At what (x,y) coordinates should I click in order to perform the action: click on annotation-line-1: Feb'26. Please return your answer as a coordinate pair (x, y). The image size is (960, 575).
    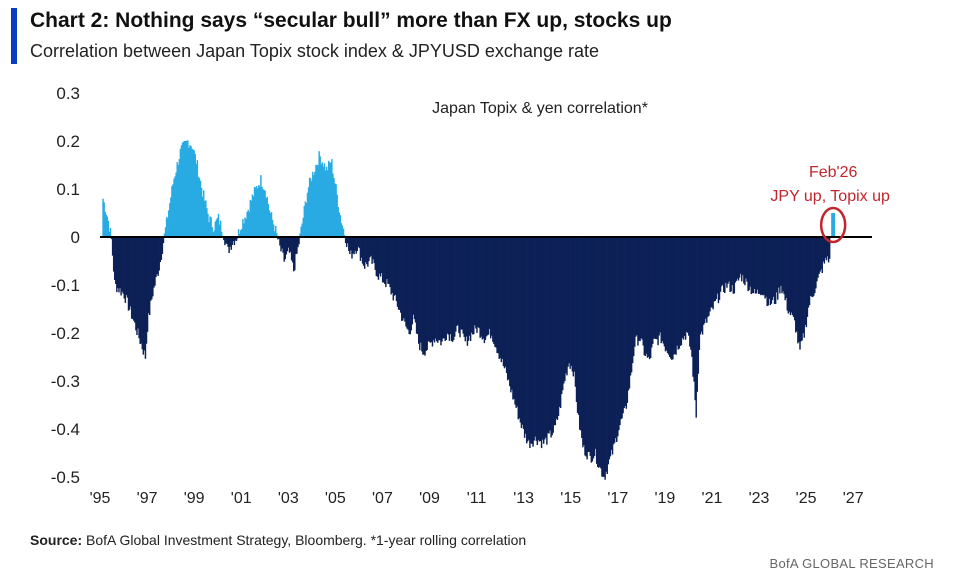
    Looking at the image, I should click on (833, 172).